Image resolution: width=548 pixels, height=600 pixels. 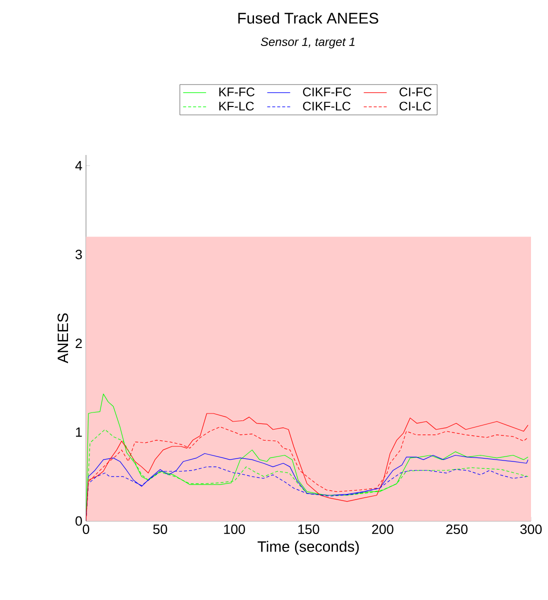 I want to click on legend-label: CI-LC, so click(x=415, y=106).